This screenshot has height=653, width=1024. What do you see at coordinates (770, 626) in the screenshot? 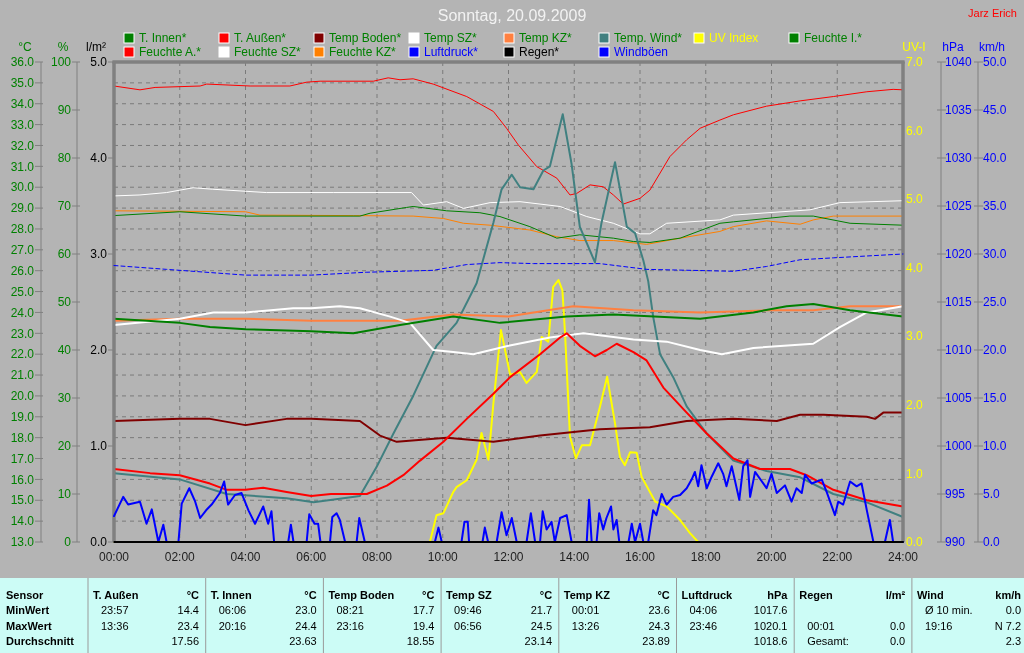
I see `text: 1020.1` at bounding box center [770, 626].